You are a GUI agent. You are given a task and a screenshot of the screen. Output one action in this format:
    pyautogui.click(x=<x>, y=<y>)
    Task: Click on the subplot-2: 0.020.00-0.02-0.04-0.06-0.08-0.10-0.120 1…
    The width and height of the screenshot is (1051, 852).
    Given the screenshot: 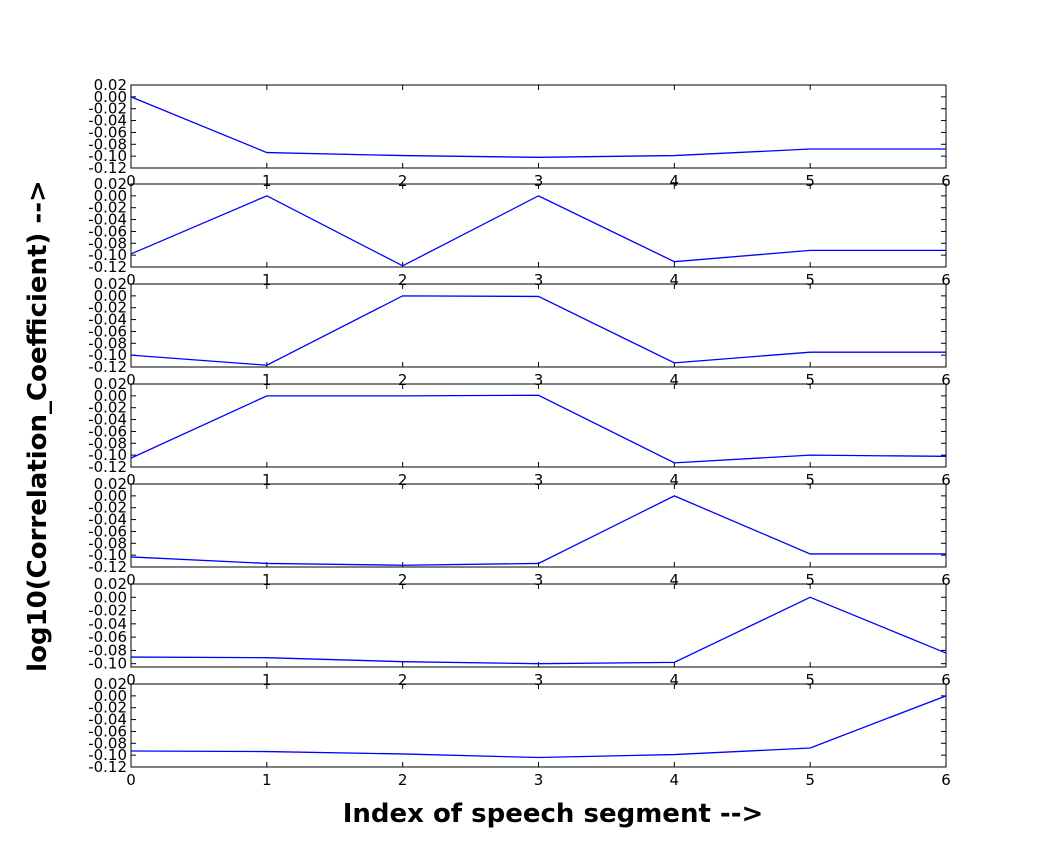 What is the action you would take?
    pyautogui.click(x=519, y=232)
    